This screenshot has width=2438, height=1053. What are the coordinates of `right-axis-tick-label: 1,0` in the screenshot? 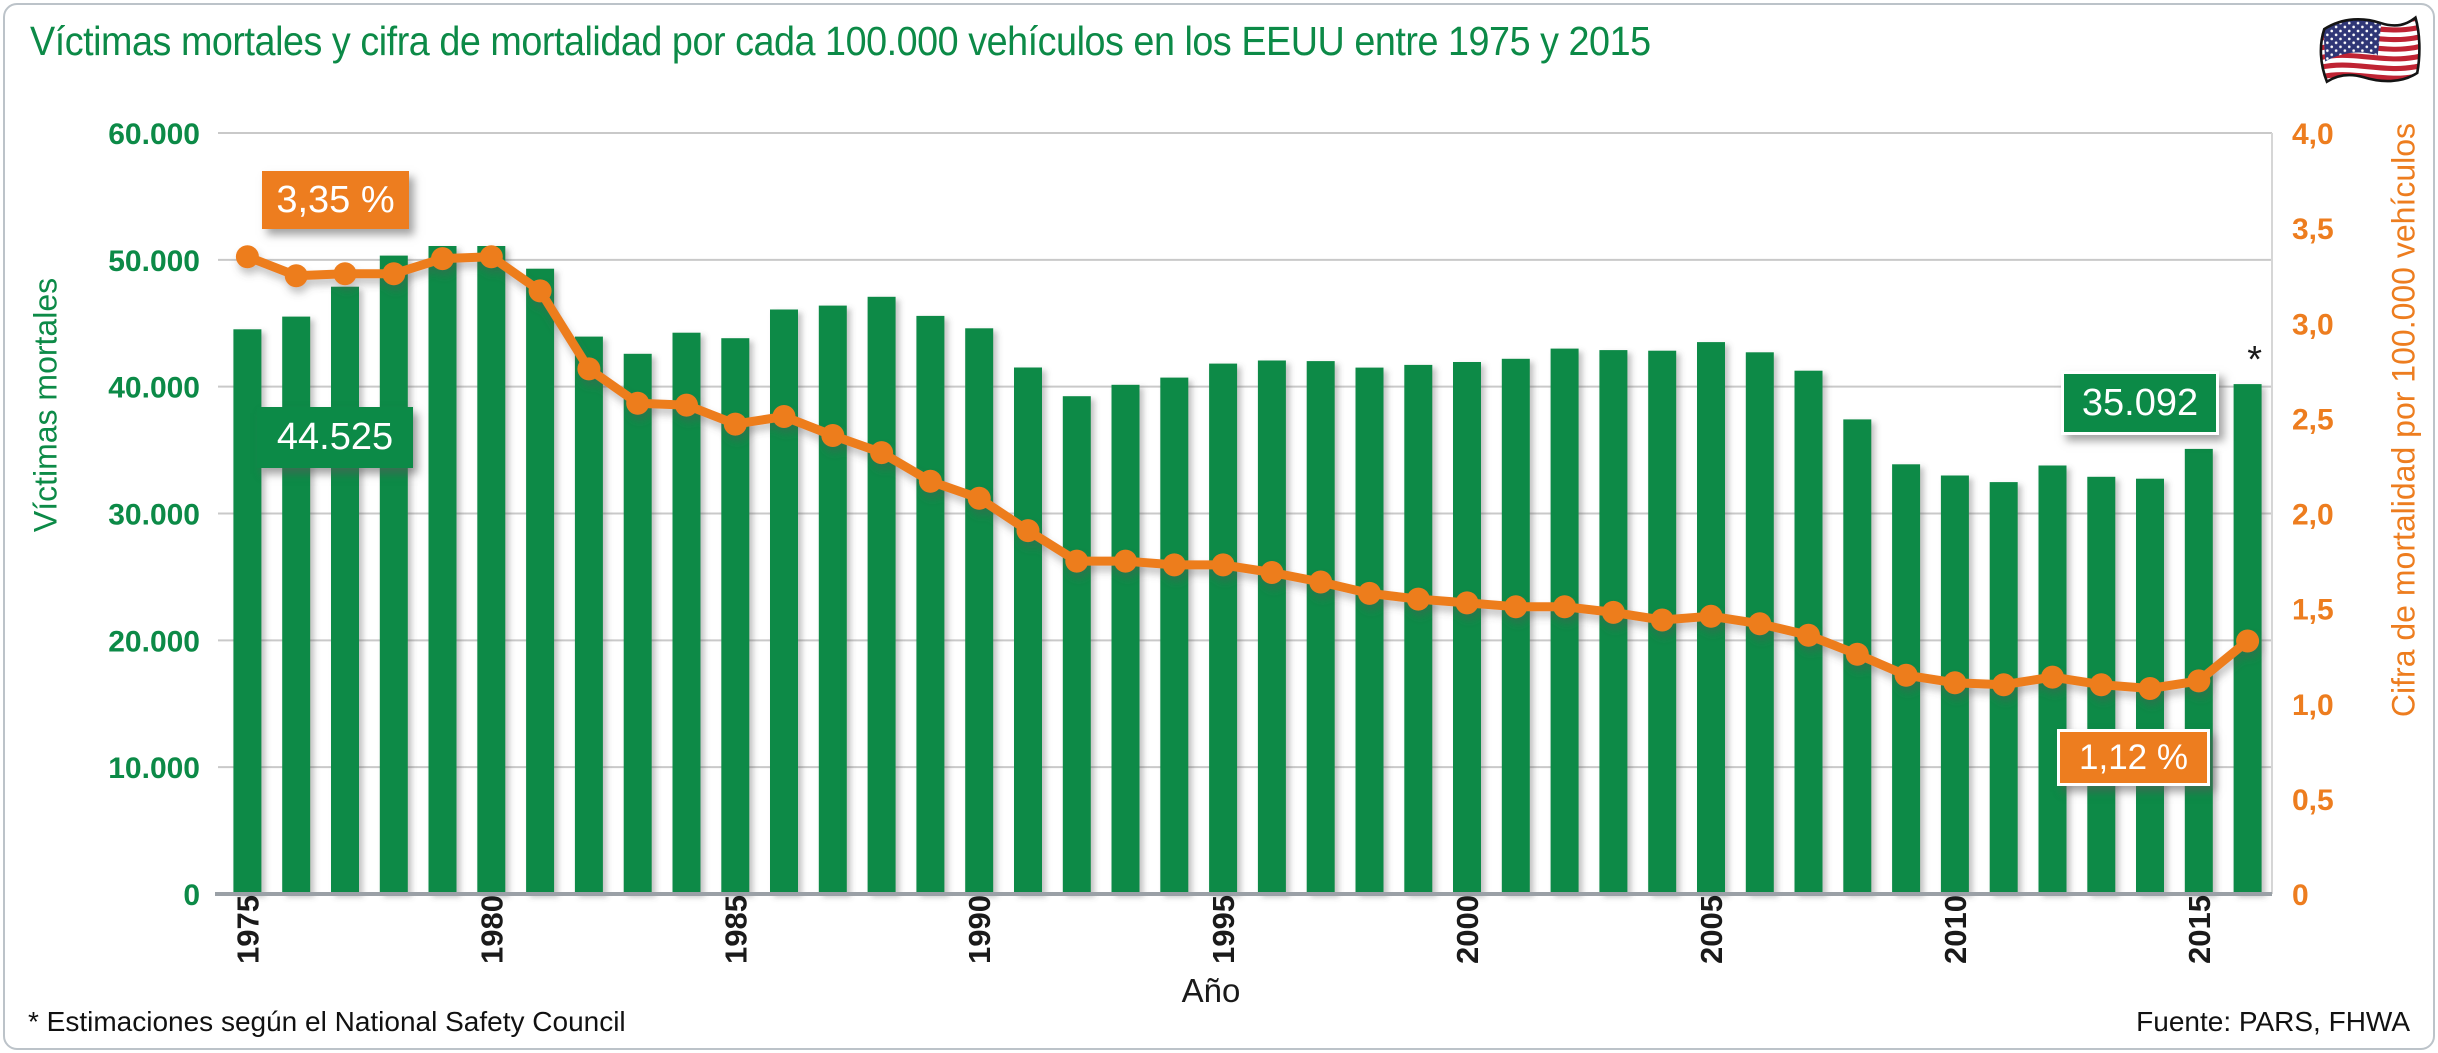 It's located at (2313, 705).